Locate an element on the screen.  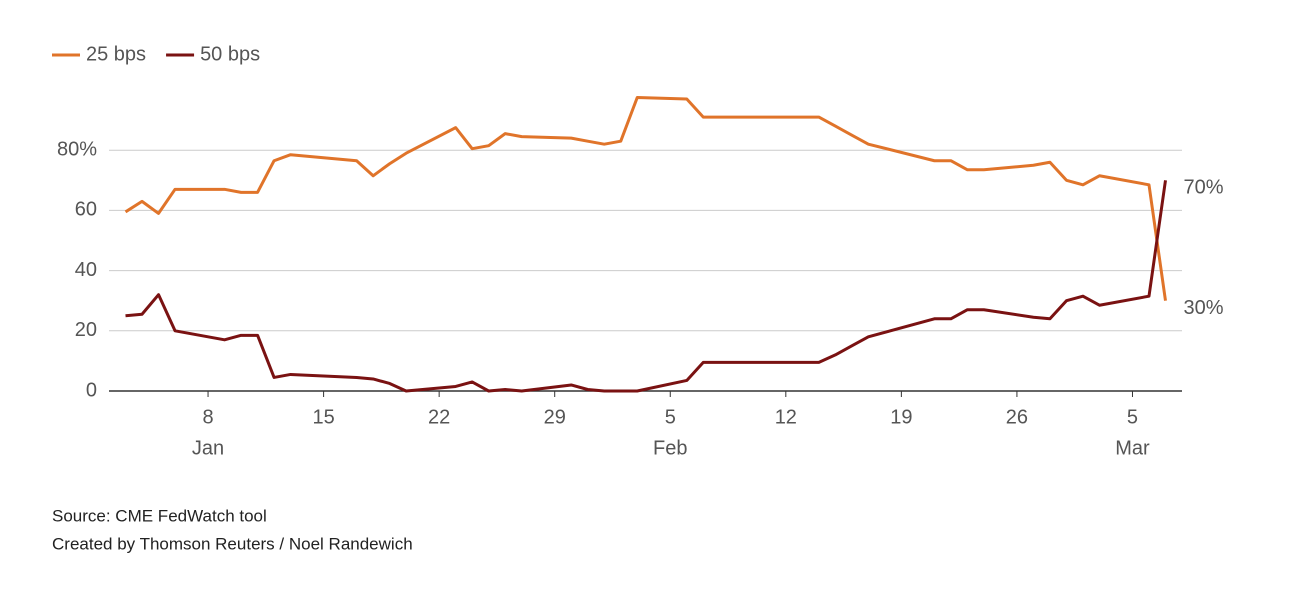
source: Source: CME FedWatch tool is located at coordinates (159, 515).